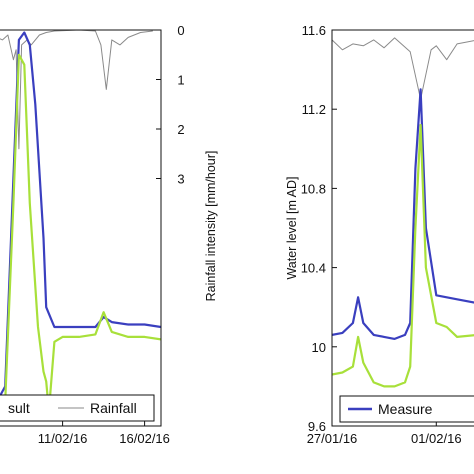 This screenshot has width=474, height=474. I want to click on y-tick-label: 10, so click(319, 347).